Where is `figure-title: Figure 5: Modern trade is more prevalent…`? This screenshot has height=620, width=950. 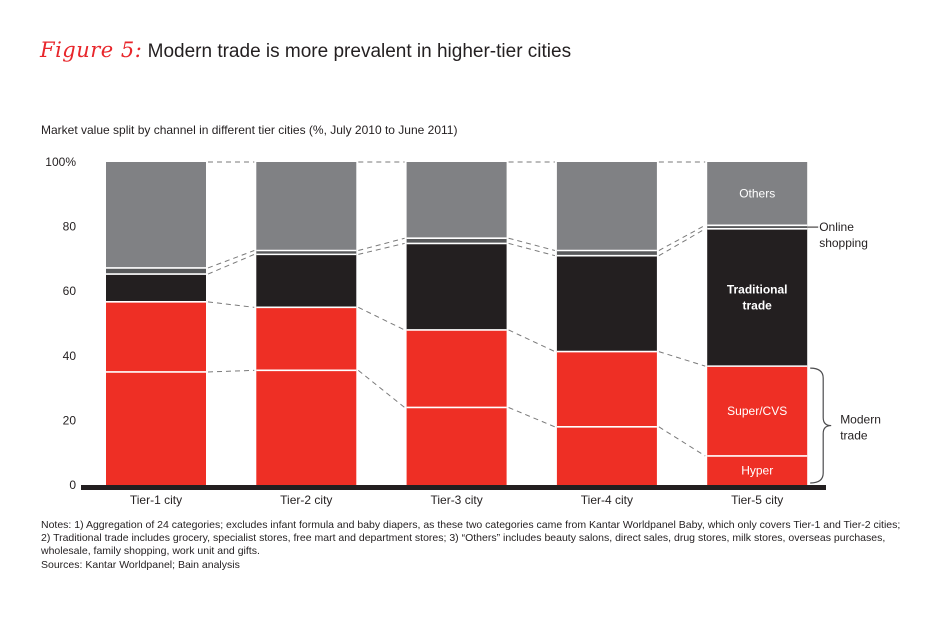 figure-title: Figure 5: Modern trade is more prevalent… is located at coordinates (305, 50).